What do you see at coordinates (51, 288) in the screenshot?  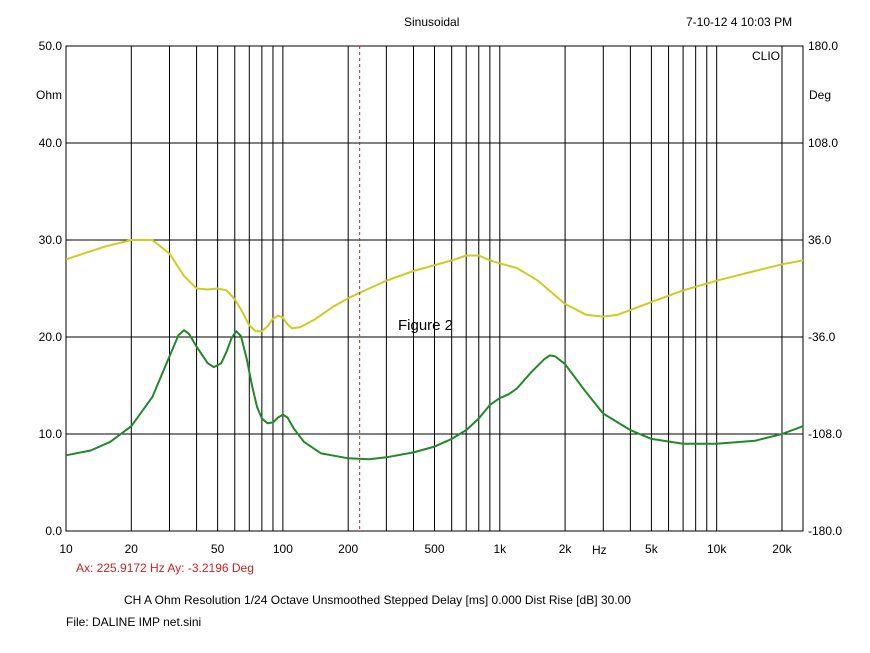 I see `y-left-tick-labels: 0.0 10.0 20.0 30.0 40.0 50.0` at bounding box center [51, 288].